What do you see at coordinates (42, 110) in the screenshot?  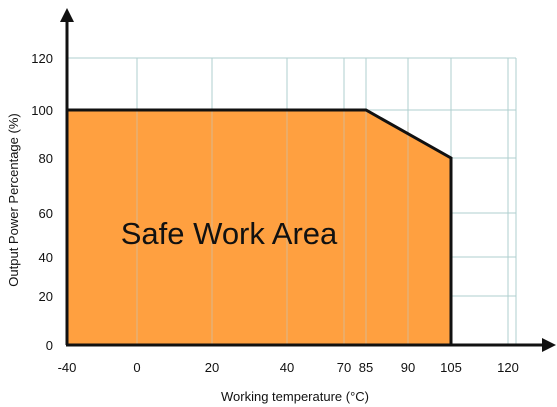 I see `y-tick-label: 100` at bounding box center [42, 110].